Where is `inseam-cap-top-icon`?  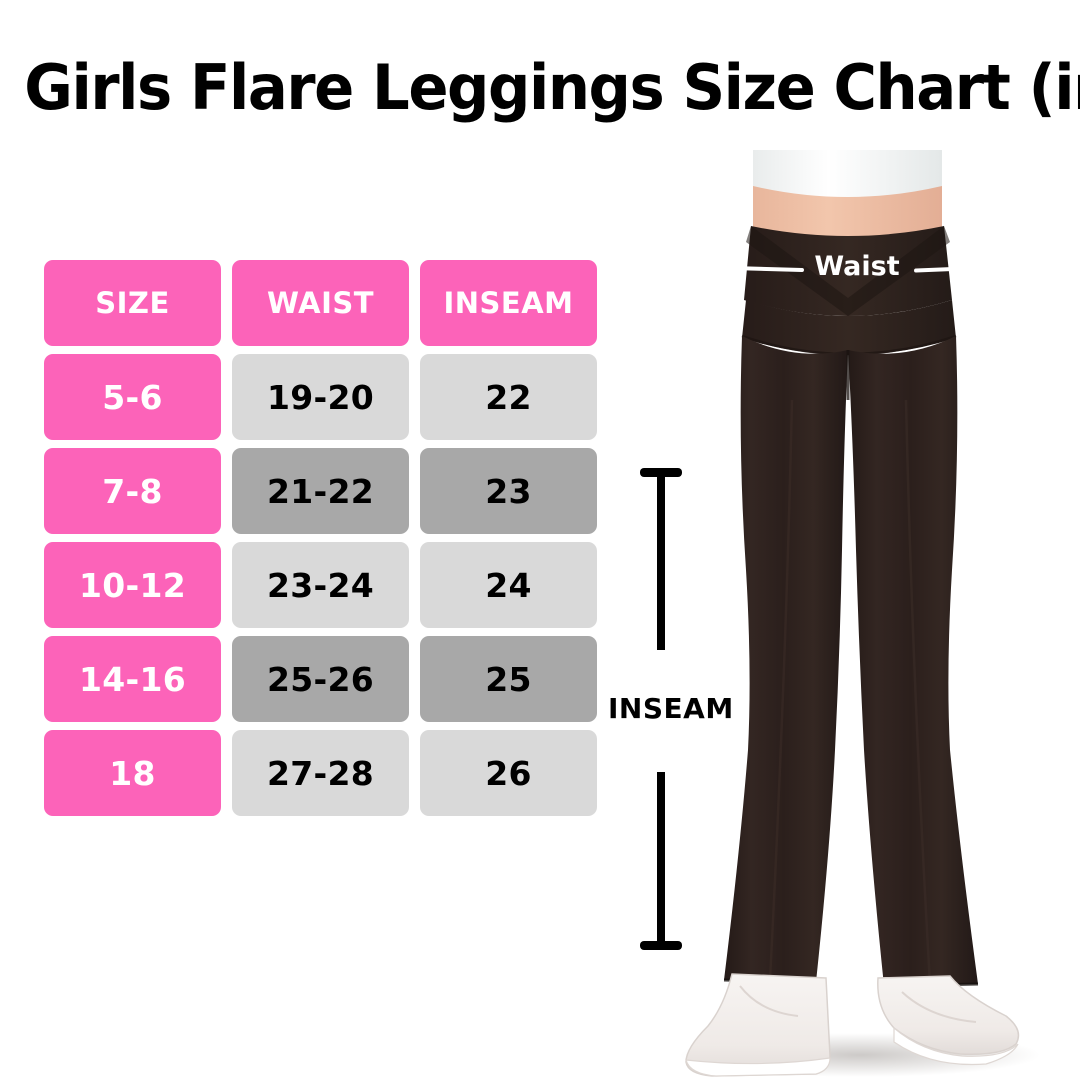
inseam-cap-top-icon is located at coordinates (661, 472).